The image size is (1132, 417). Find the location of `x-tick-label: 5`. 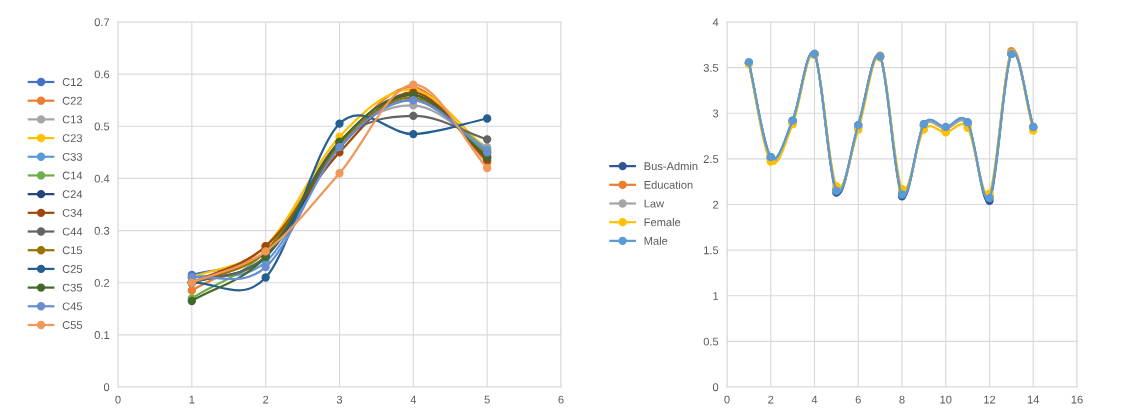

x-tick-label: 5 is located at coordinates (487, 399).